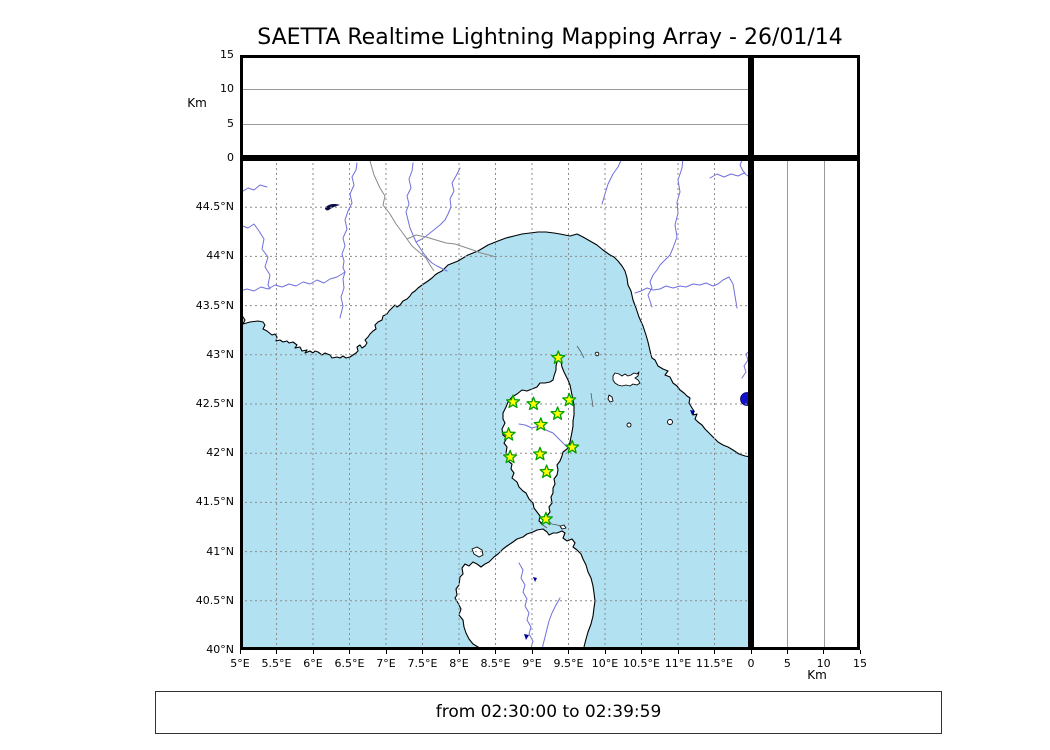 This screenshot has height=750, width=1050. Describe the element at coordinates (214, 502) in the screenshot. I see `lat-tick-label: 41.5°N` at that location.